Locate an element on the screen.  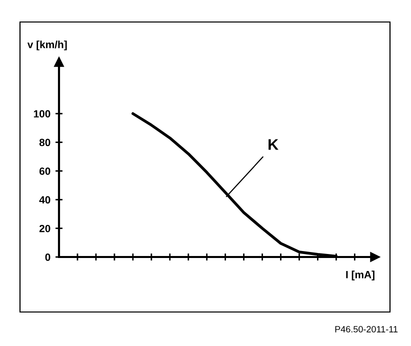
y-tick-label: 80 is located at coordinates (44, 142).